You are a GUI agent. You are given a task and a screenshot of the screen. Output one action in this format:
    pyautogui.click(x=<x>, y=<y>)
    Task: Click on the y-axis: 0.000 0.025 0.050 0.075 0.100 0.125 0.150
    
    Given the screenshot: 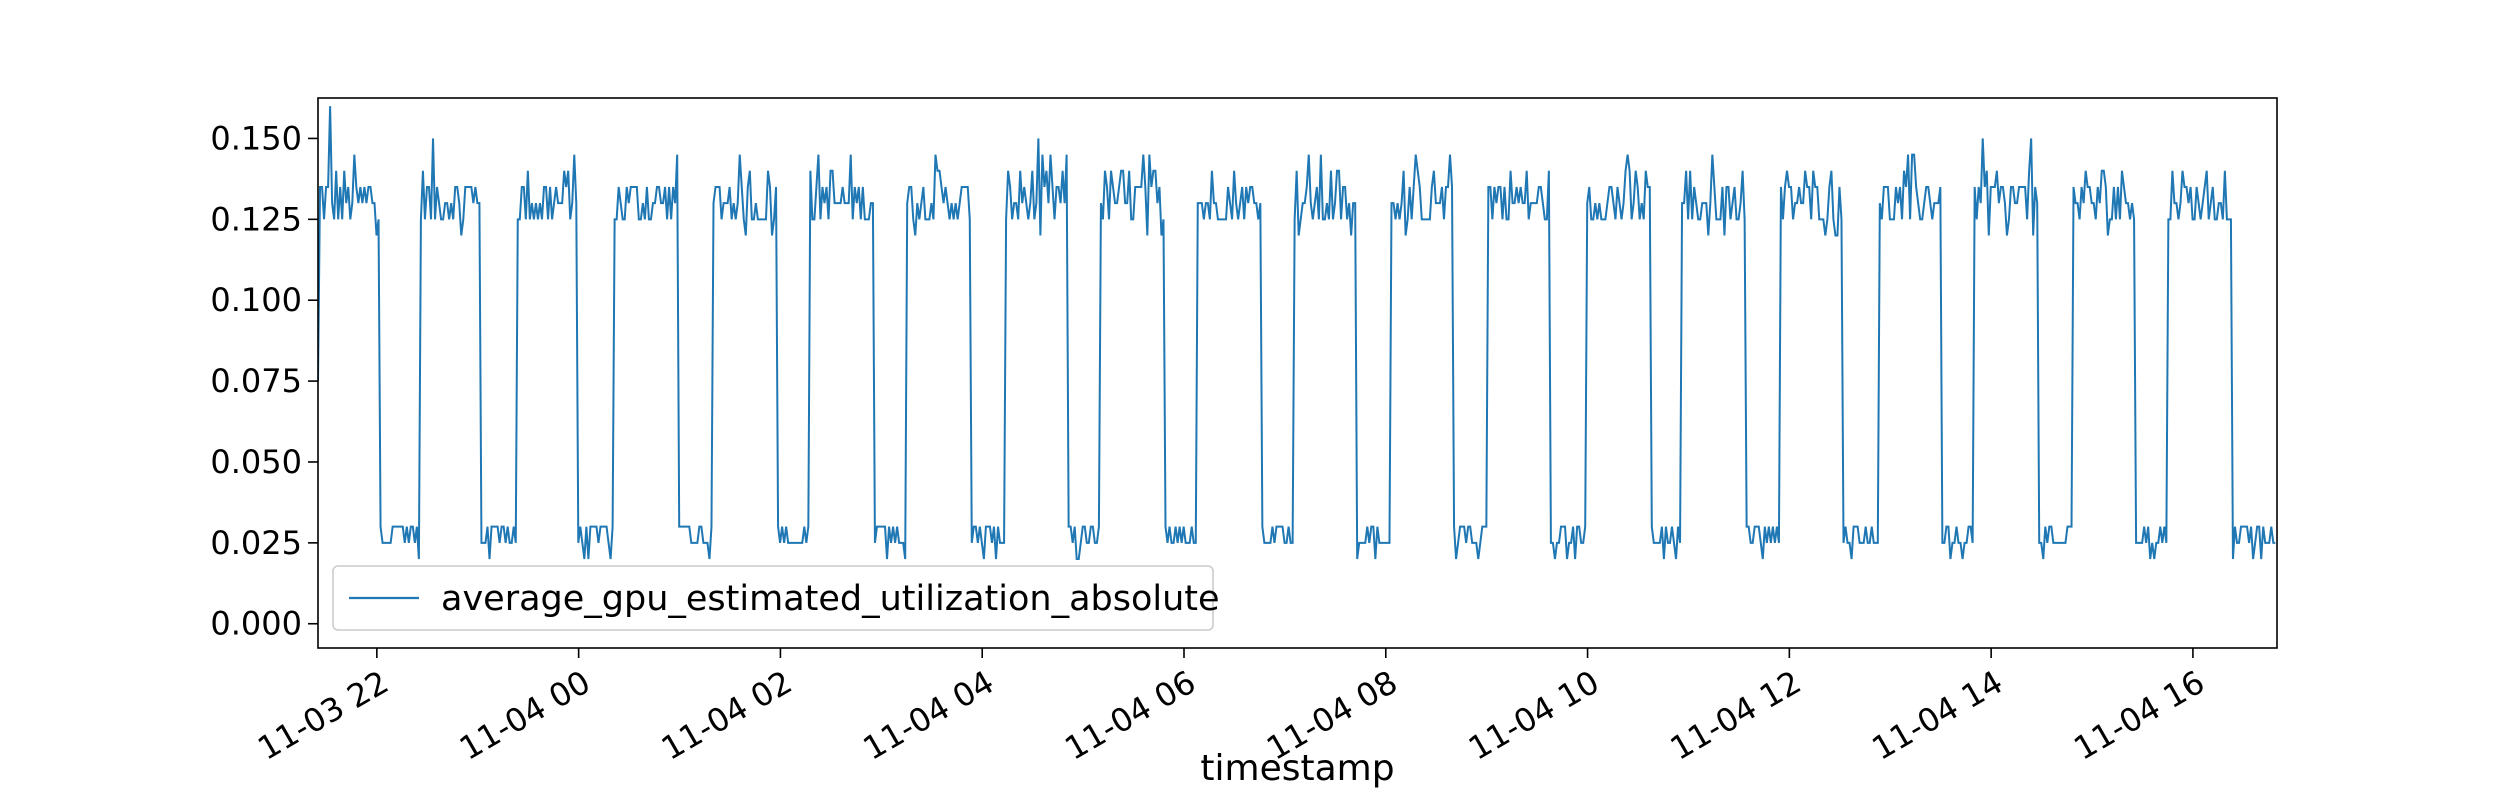 What is the action you would take?
    pyautogui.click(x=264, y=381)
    